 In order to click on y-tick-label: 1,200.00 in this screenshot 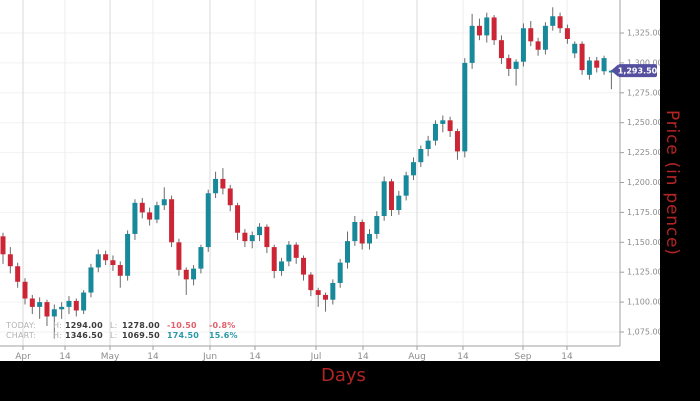, I will do `click(643, 182)`.